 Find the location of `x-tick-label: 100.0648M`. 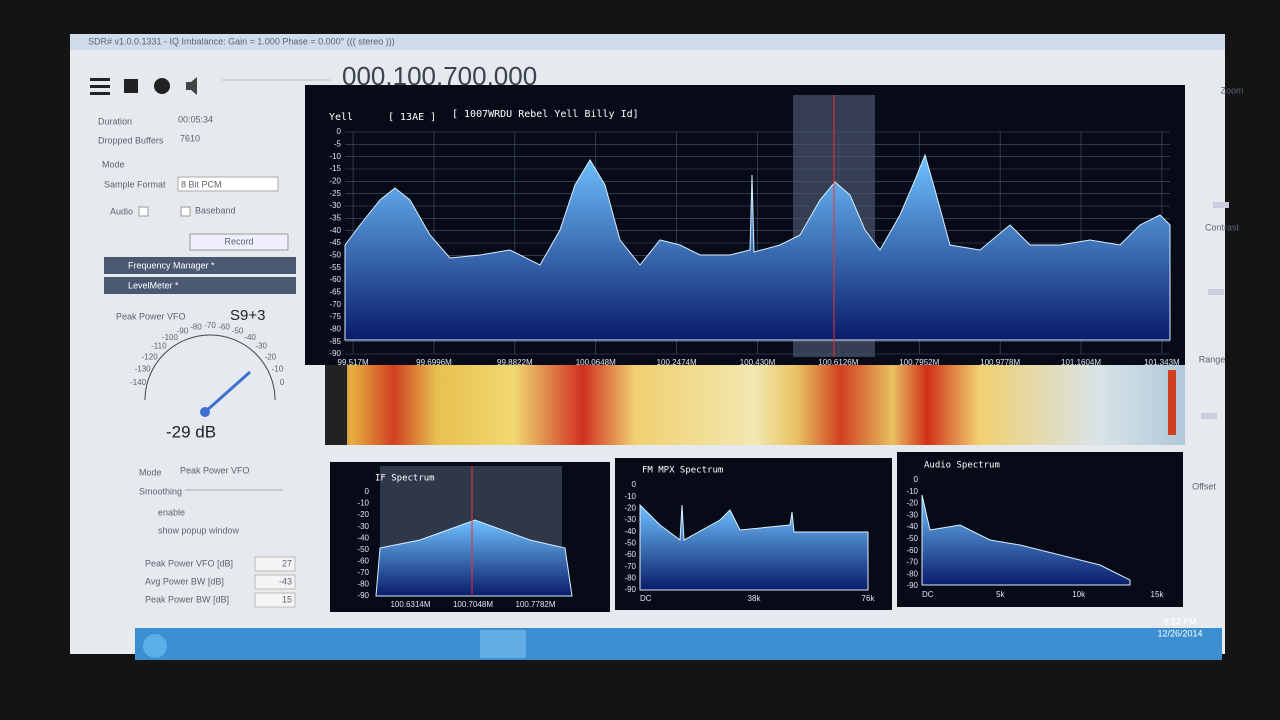

x-tick-label: 100.0648M is located at coordinates (596, 362).